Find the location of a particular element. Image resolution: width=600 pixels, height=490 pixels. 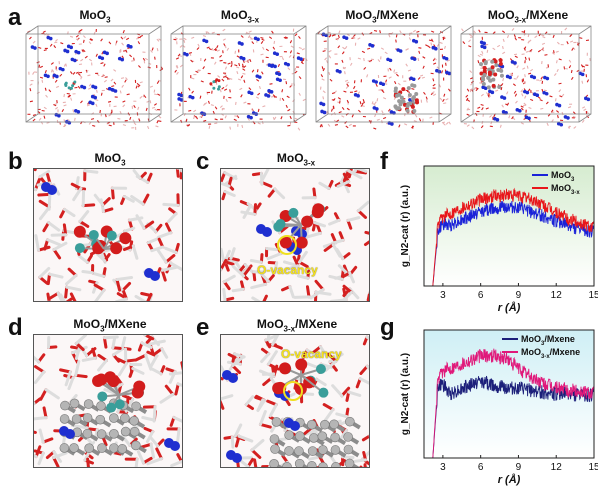

row-a-title-2: MoO3-x is located at coordinates (240, 16).